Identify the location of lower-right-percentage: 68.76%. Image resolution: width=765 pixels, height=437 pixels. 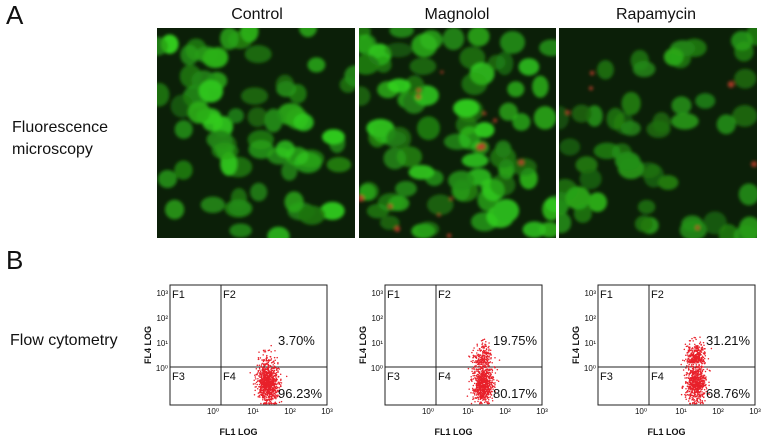
(728, 393).